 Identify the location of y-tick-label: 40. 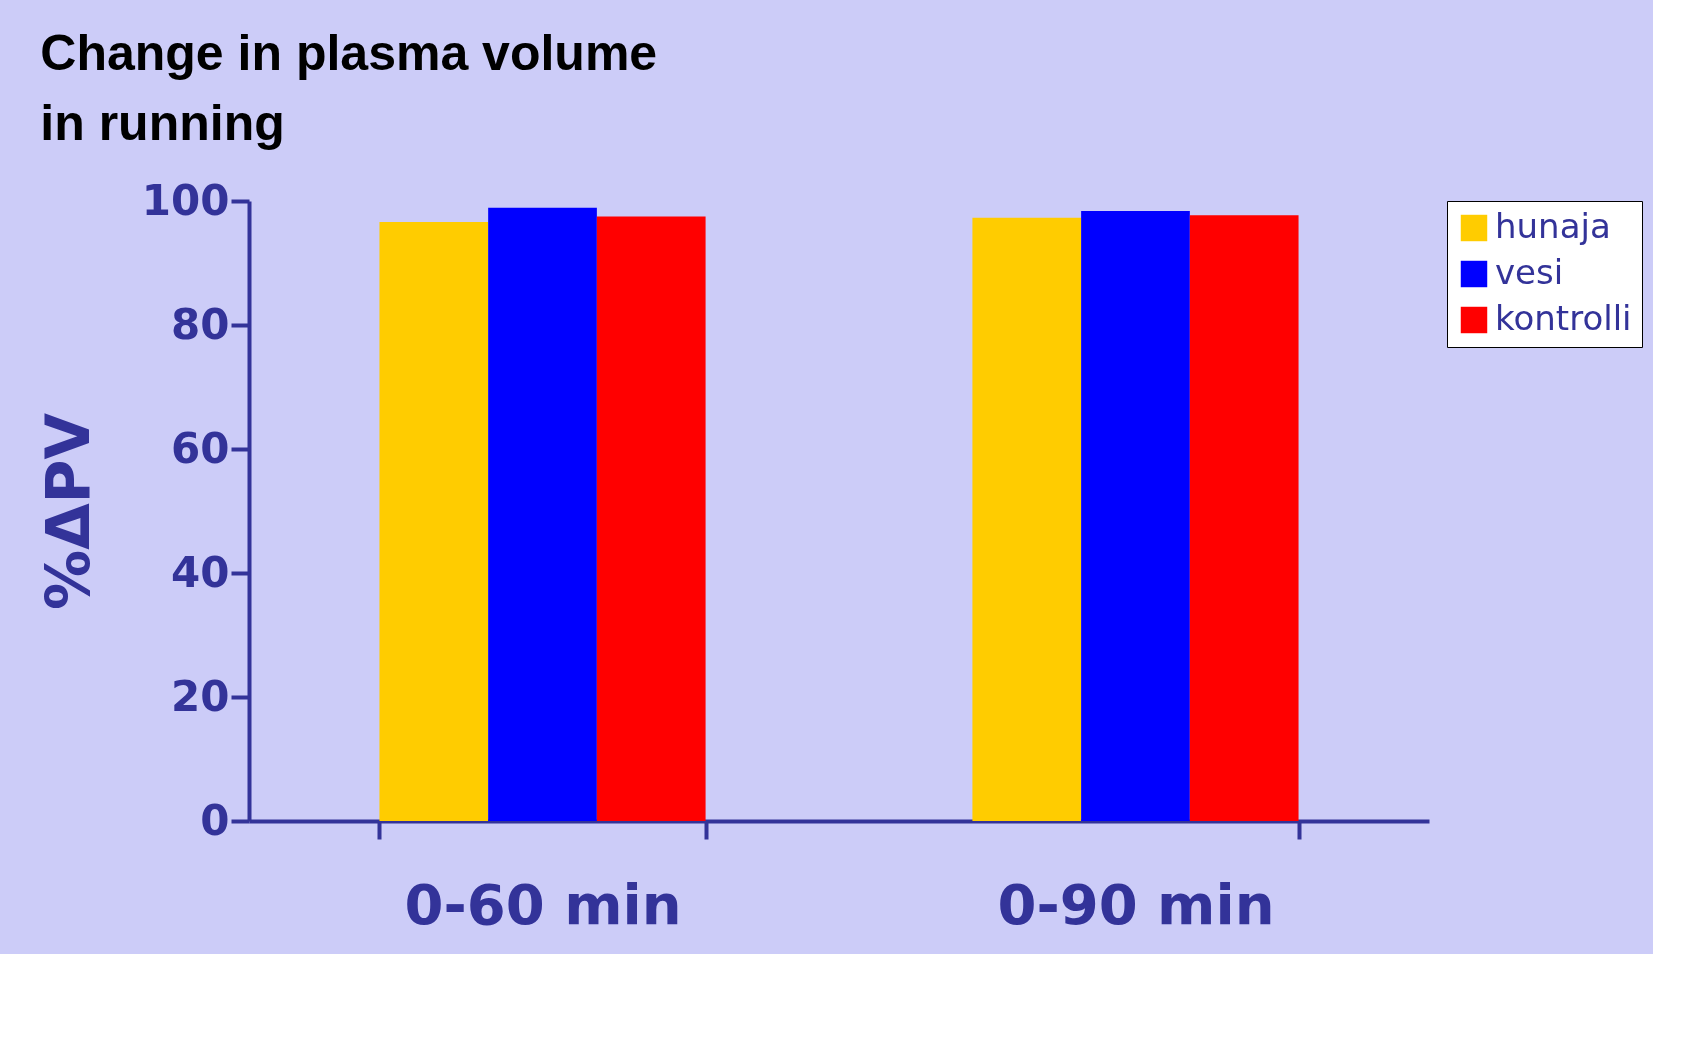
(200, 572).